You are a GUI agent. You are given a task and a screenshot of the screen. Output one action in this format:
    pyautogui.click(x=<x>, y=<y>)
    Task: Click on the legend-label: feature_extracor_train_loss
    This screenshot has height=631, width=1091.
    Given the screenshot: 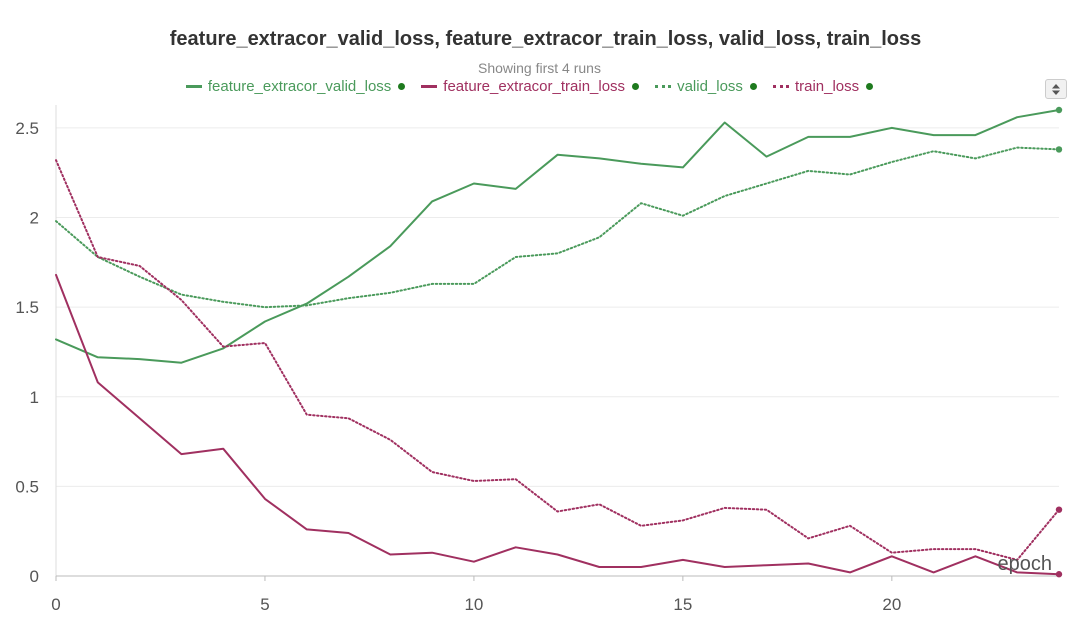 What is the action you would take?
    pyautogui.click(x=534, y=86)
    